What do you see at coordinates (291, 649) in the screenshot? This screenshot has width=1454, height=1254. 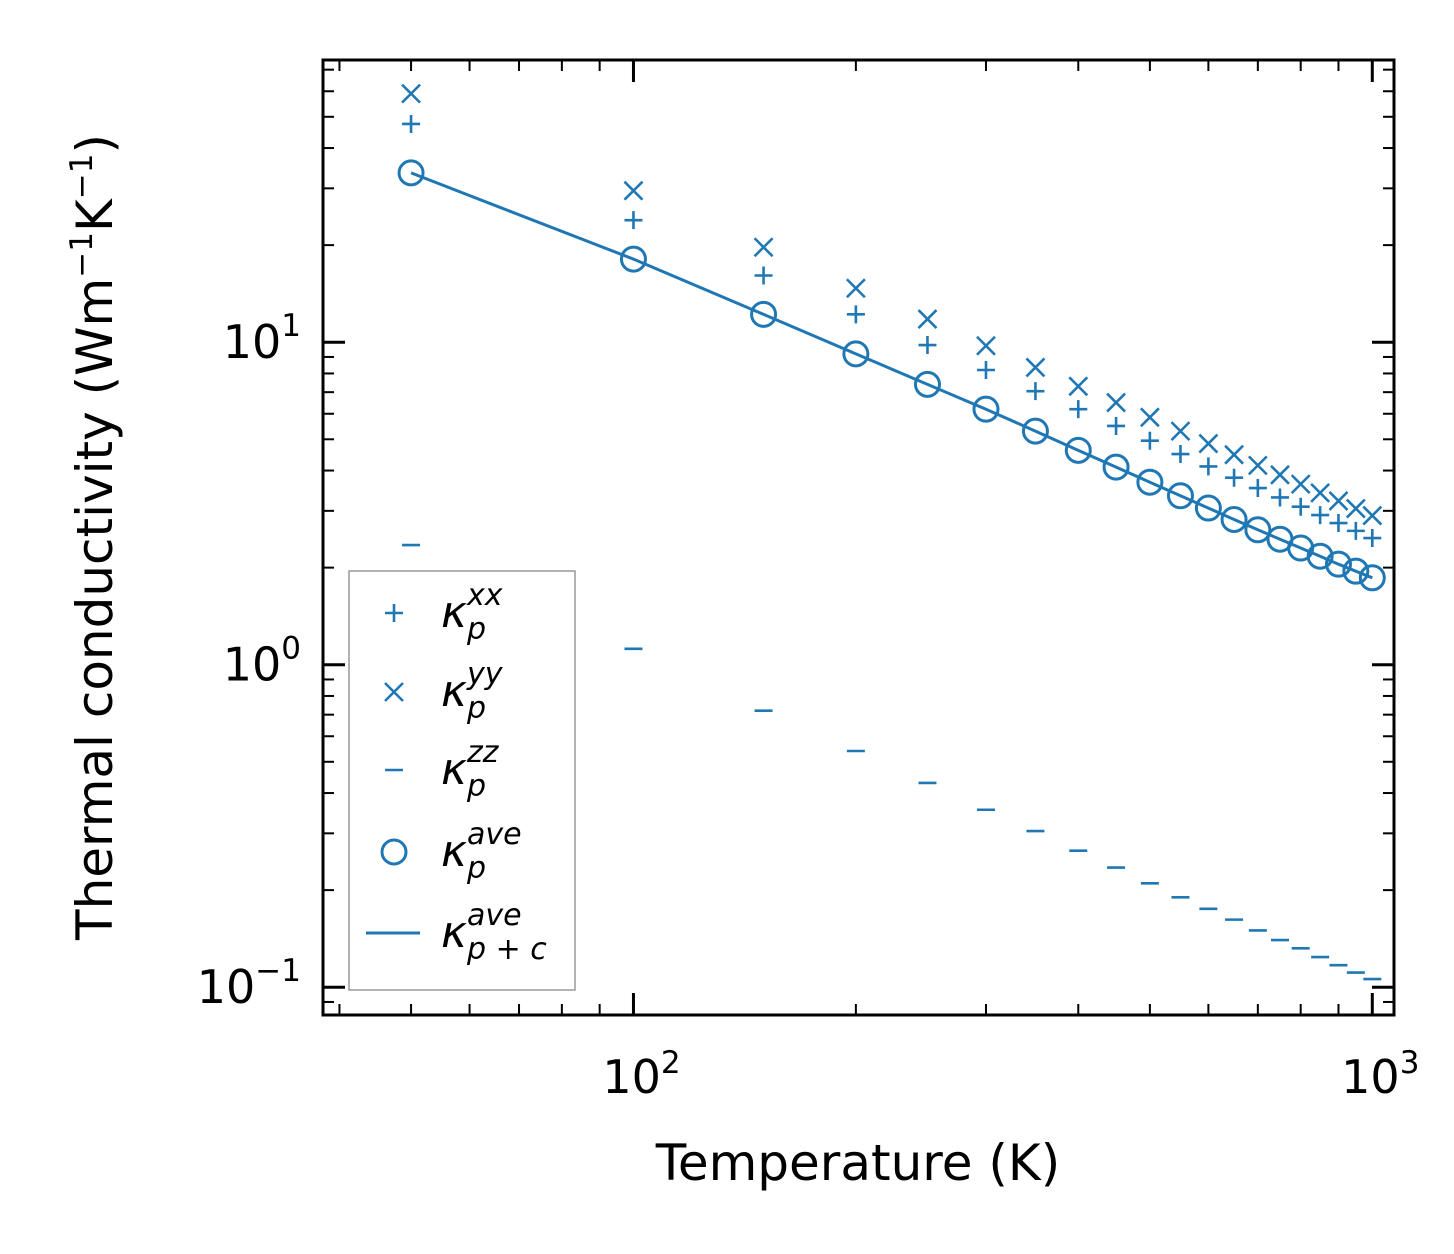 I see `y-tick-label-exponent: 0` at bounding box center [291, 649].